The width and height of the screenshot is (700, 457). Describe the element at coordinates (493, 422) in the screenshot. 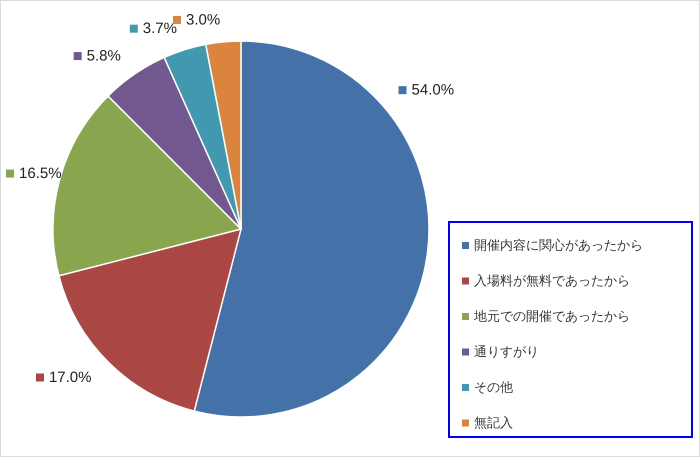

I see `legend-label: 無記入` at that location.